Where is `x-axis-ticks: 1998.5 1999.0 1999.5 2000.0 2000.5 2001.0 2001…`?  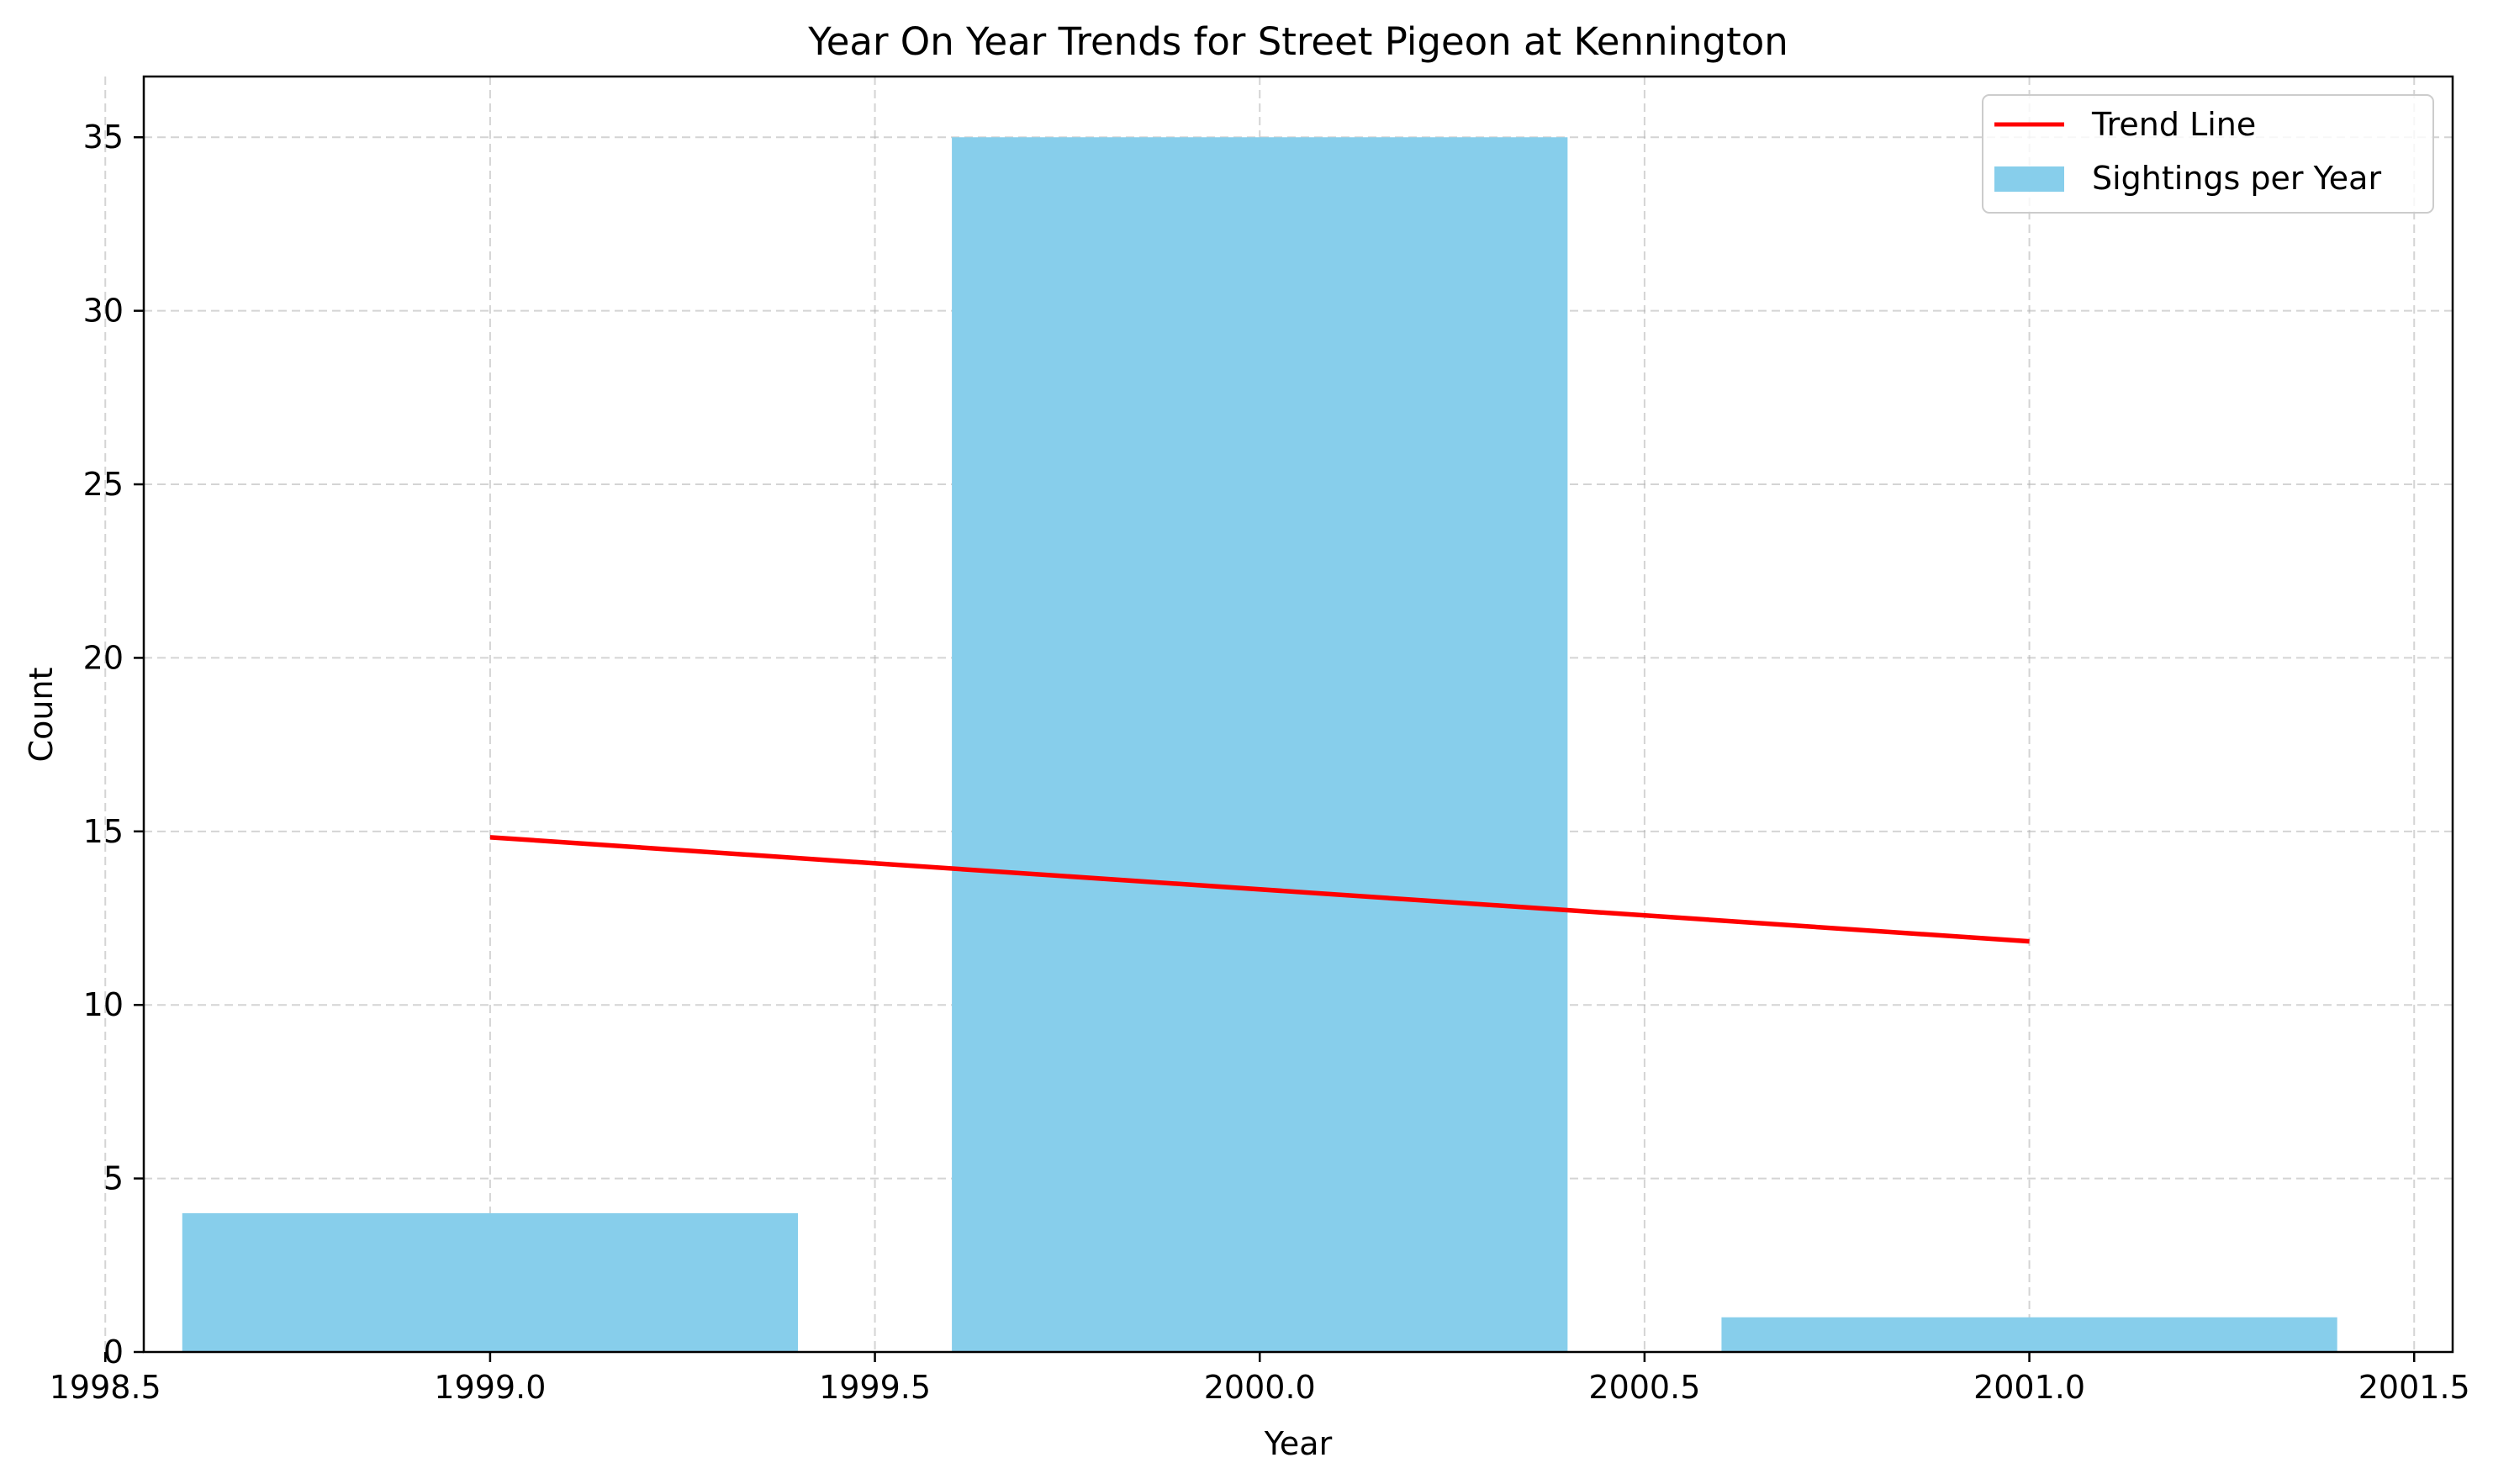
x-axis-ticks: 1998.5 1999.0 1999.5 2000.0 2000.5 2001.0 2001… is located at coordinates (1260, 1379).